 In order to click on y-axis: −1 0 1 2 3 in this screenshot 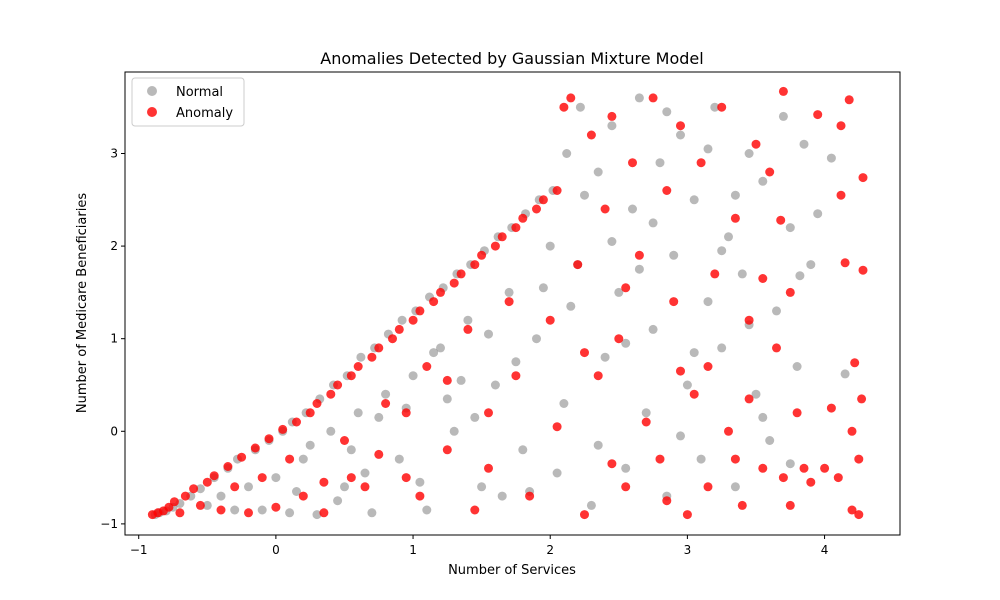, I will do `click(112, 338)`.